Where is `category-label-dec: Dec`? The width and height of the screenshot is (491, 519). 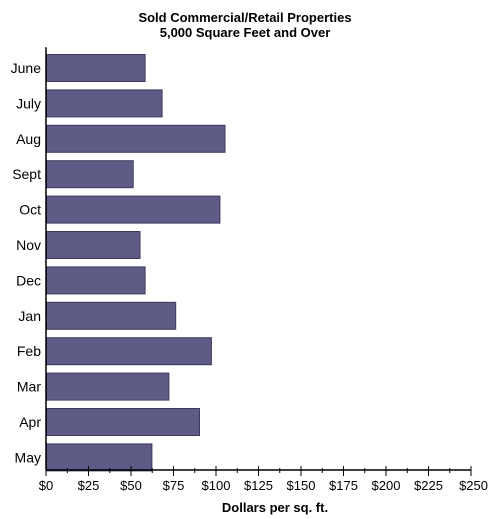 category-label-dec: Dec is located at coordinates (28, 280).